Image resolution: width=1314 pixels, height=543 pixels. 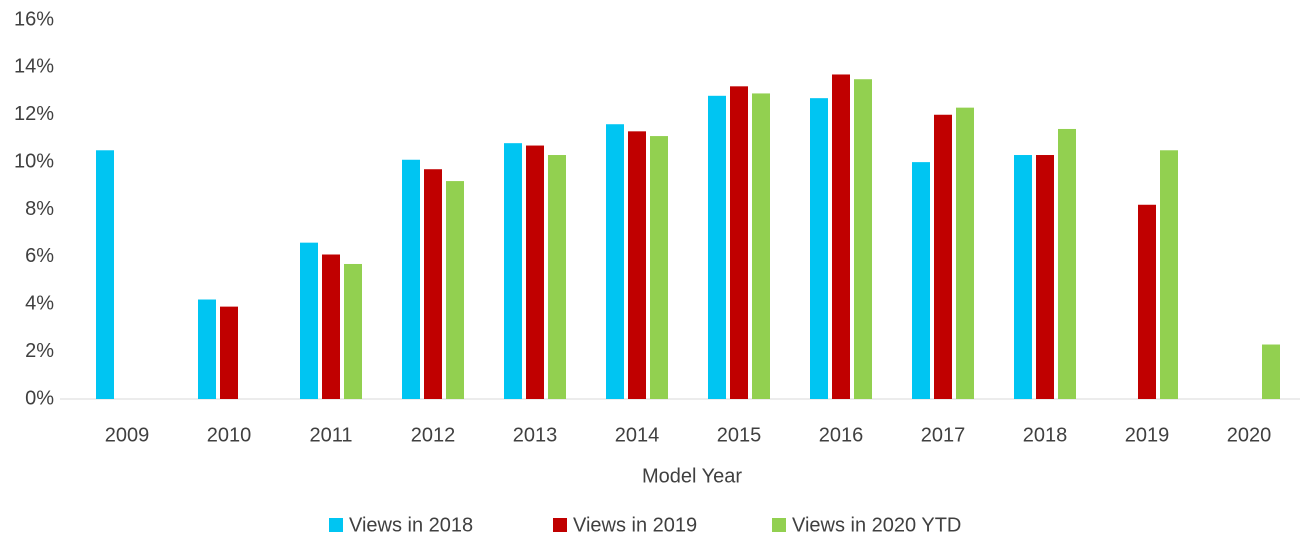 I want to click on y-tick-label: 16%, so click(x=34, y=19).